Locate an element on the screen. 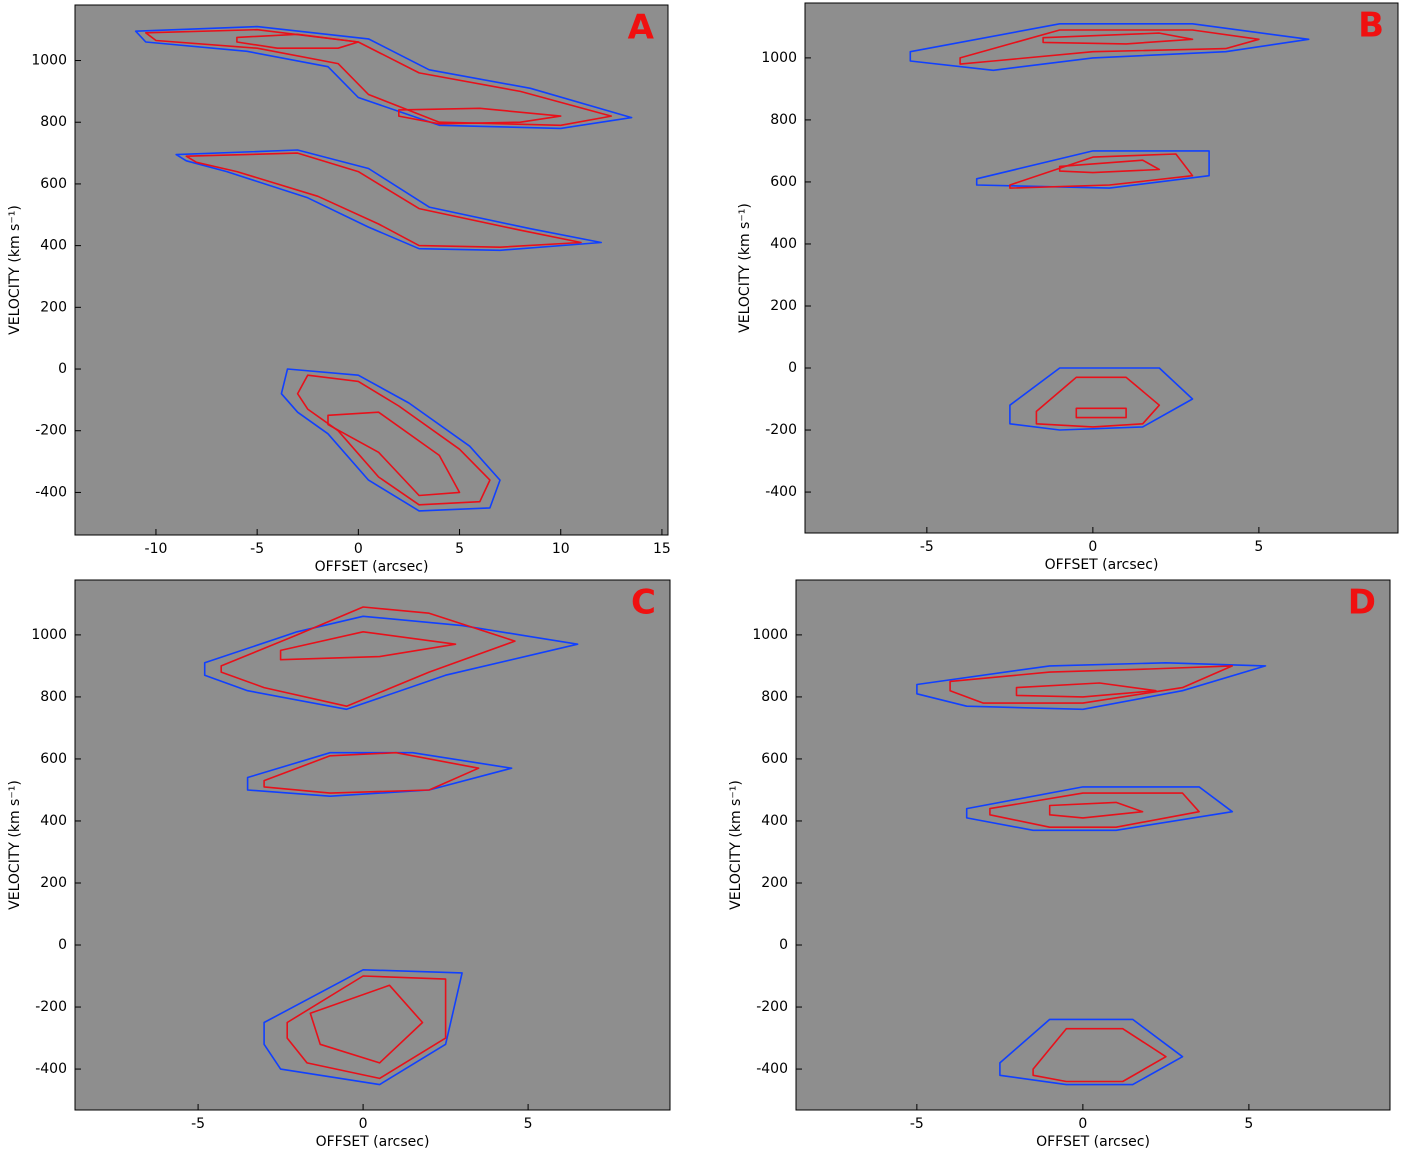 This screenshot has height=1159, width=1418. x-tick-label: -10 is located at coordinates (156, 549).